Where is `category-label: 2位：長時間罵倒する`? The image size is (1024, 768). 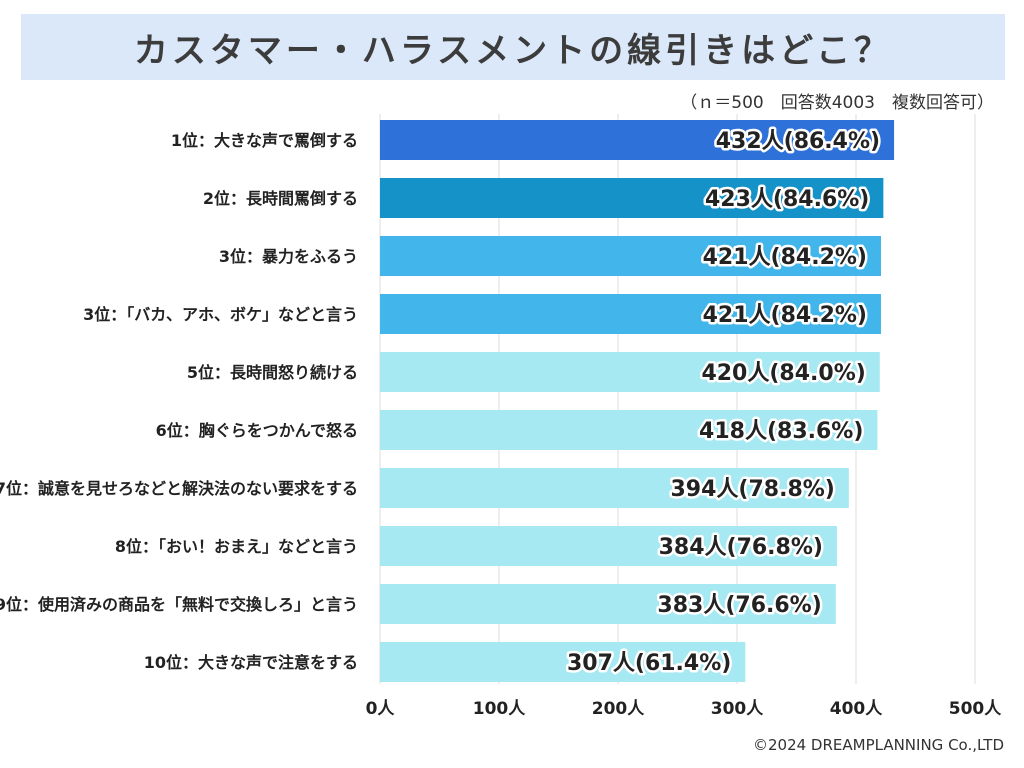 category-label: 2位：長時間罵倒する is located at coordinates (280, 198).